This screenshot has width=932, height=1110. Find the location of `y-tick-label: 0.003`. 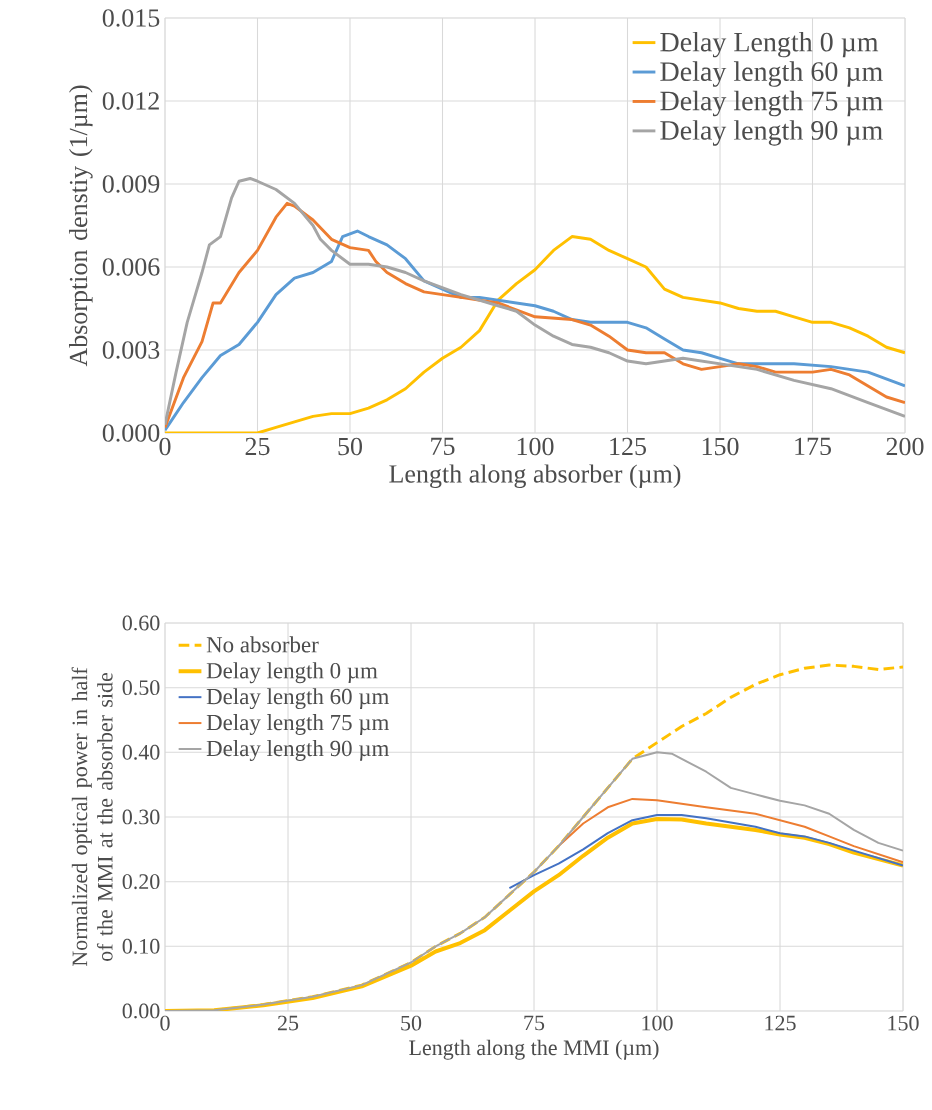

y-tick-label: 0.003 is located at coordinates (131, 350).